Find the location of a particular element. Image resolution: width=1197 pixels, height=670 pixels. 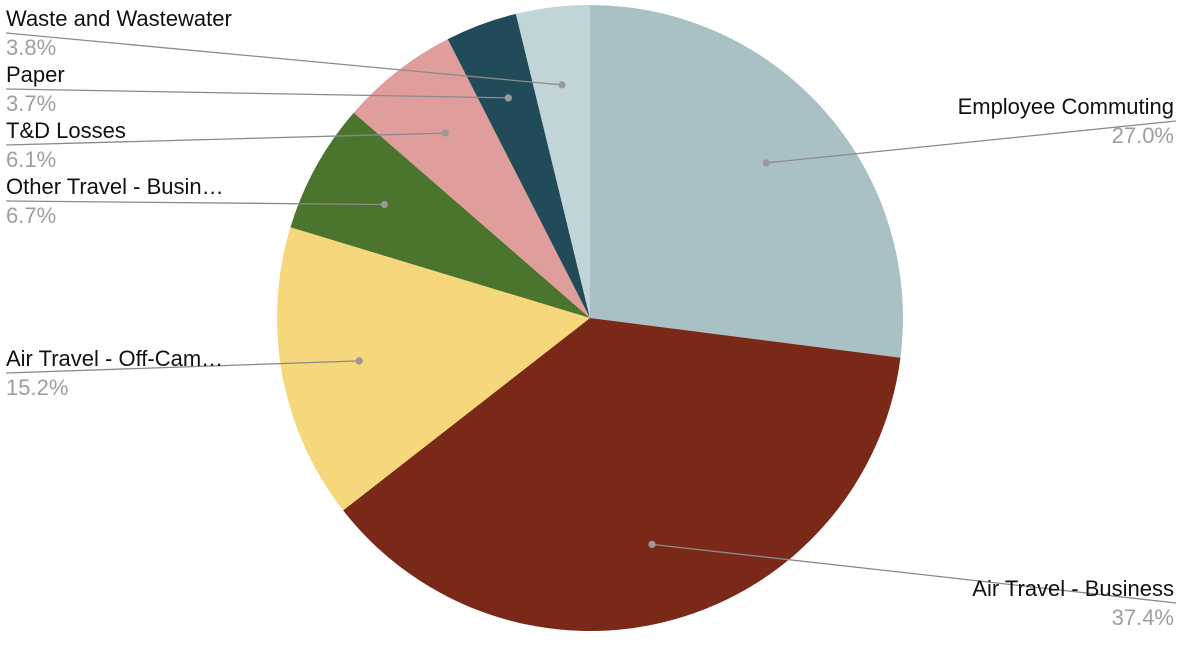

slice-value-other-travel-busin: 6.7% is located at coordinates (31, 215).